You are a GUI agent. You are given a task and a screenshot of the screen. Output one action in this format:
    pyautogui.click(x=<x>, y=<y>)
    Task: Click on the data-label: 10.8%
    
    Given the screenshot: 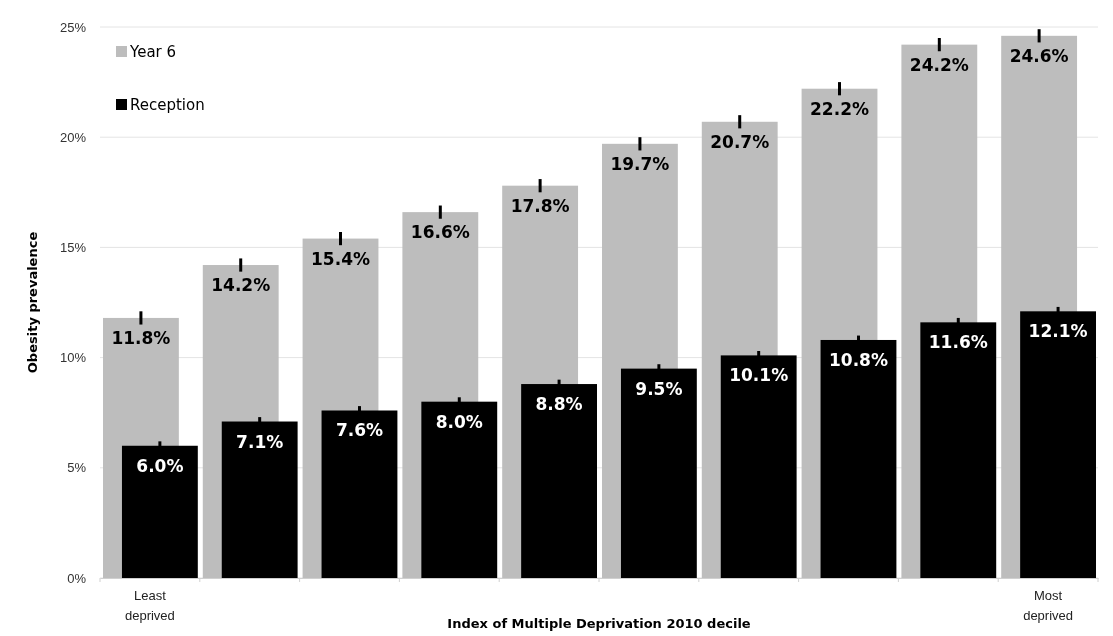 What is the action you would take?
    pyautogui.click(x=858, y=359)
    